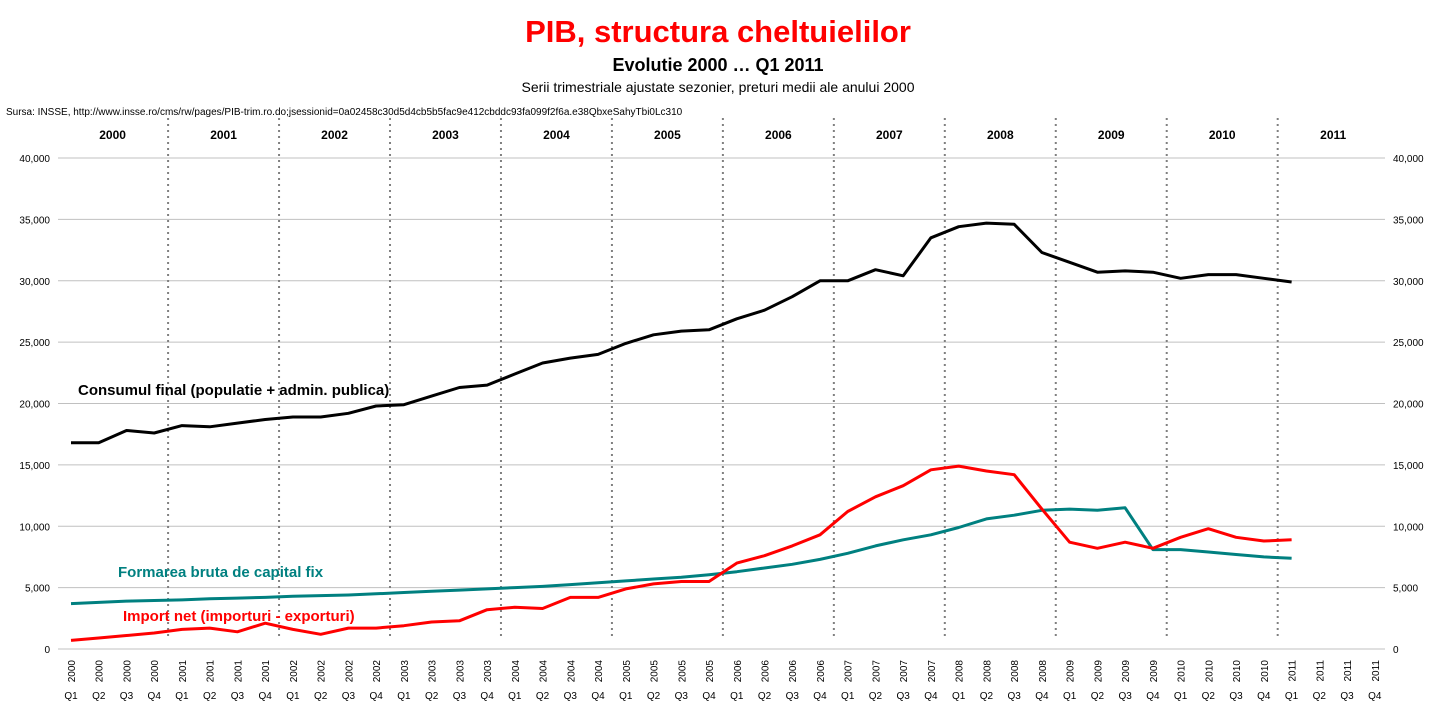 This screenshot has width=1436, height=721. Describe the element at coordinates (1408, 527) in the screenshot. I see `y-tick-label-right: 10,000` at that location.